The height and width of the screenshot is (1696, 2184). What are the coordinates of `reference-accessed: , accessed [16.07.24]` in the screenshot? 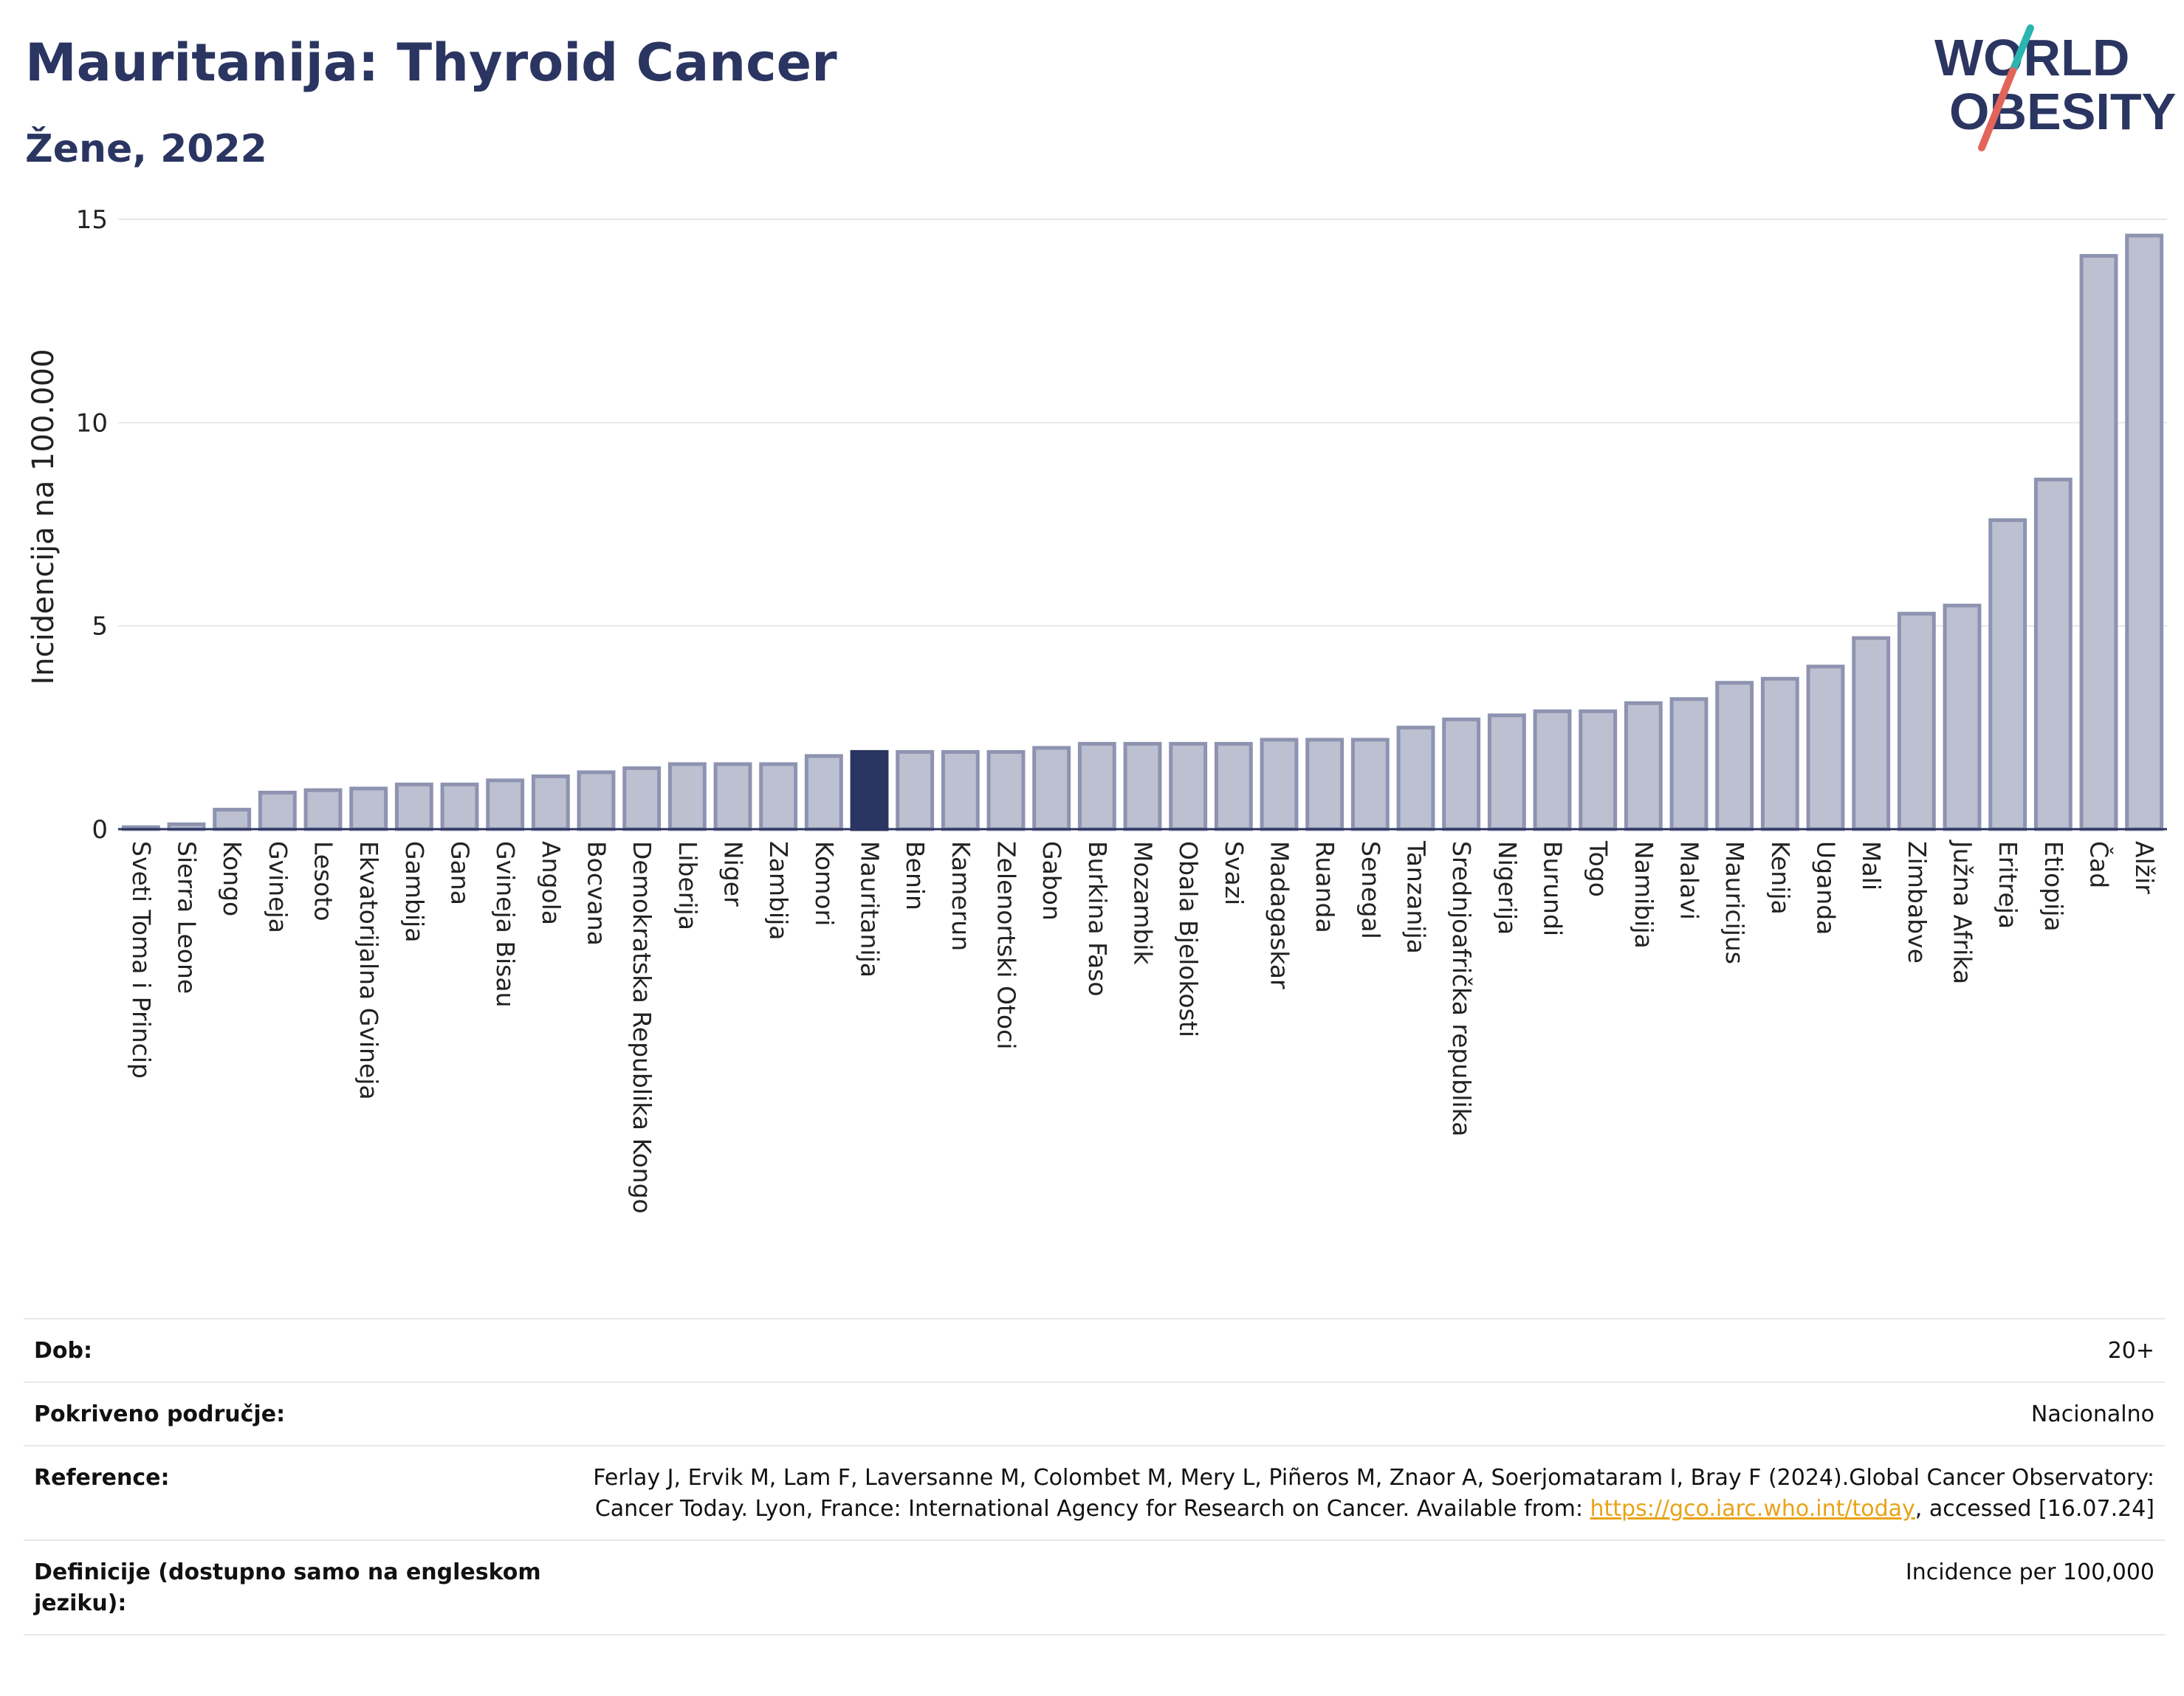 It's located at (2035, 1509).